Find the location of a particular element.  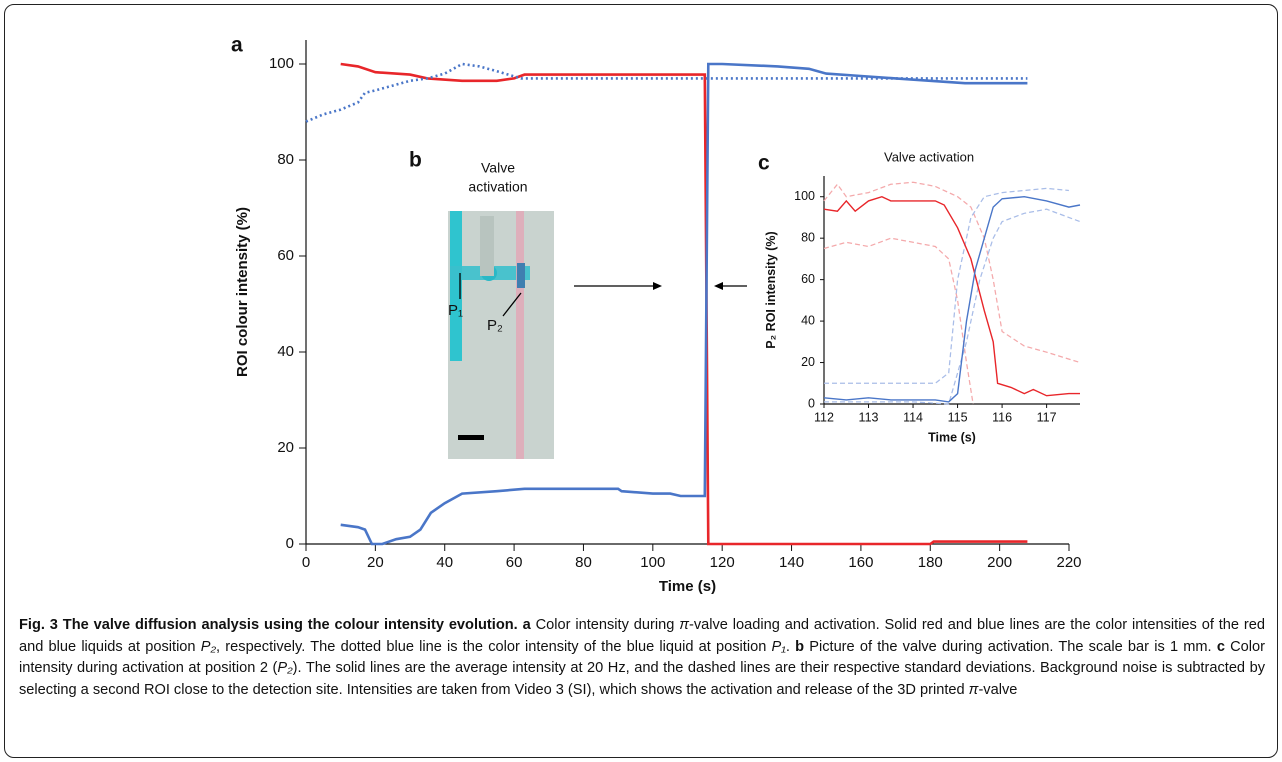

x-tick-label: 40 is located at coordinates (444, 562).